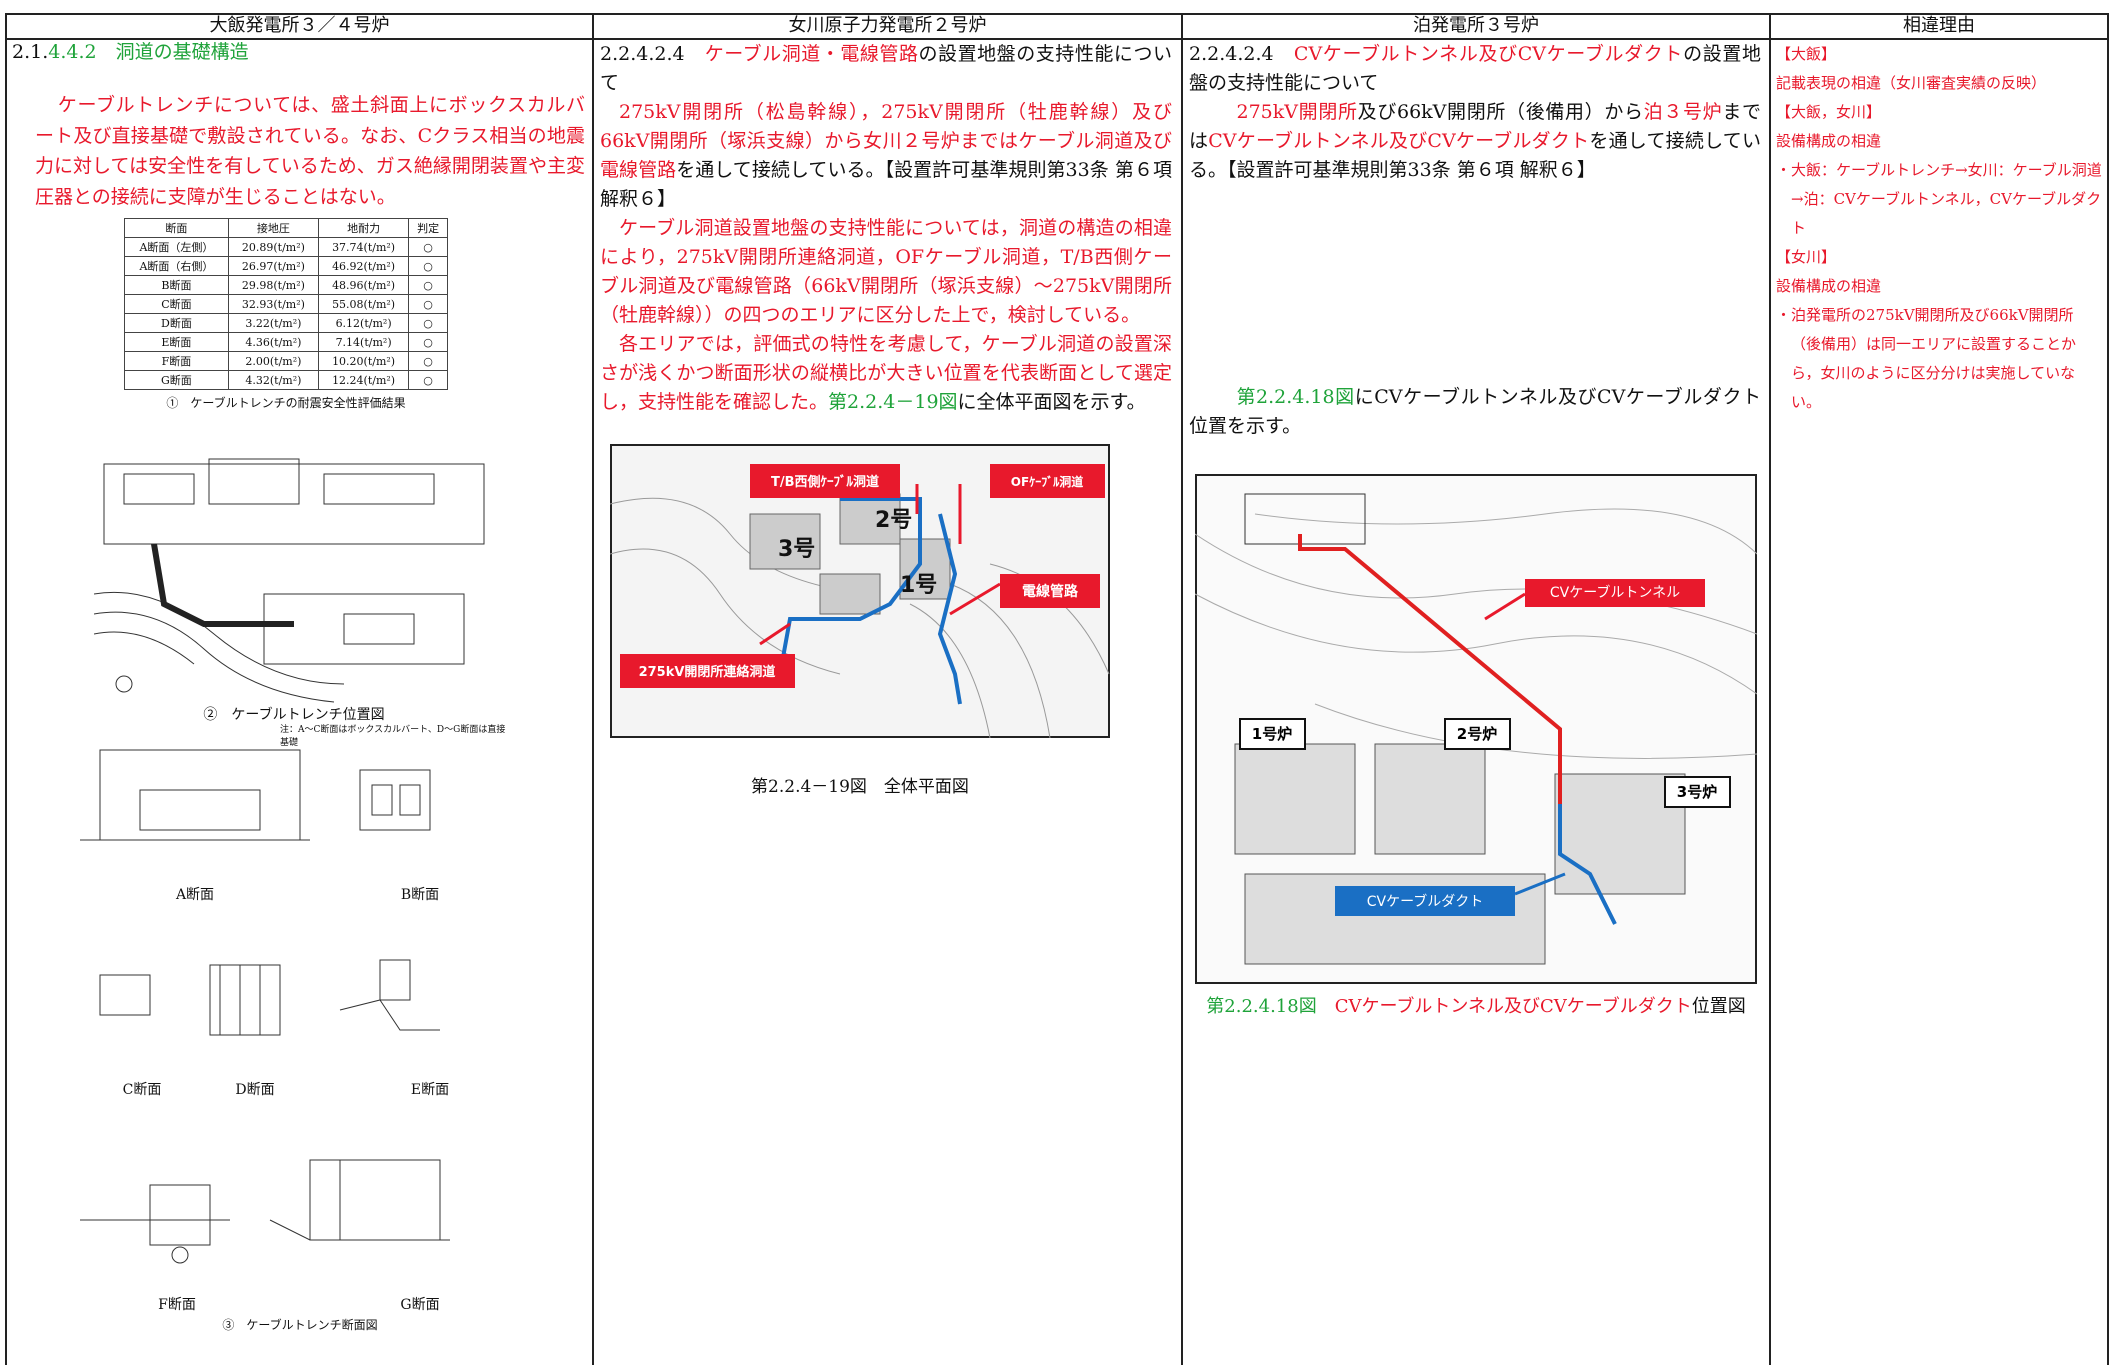  What do you see at coordinates (1911, 83) in the screenshot?
I see `reason-line: 記載表現の相違（女川審査実績の反映）` at bounding box center [1911, 83].